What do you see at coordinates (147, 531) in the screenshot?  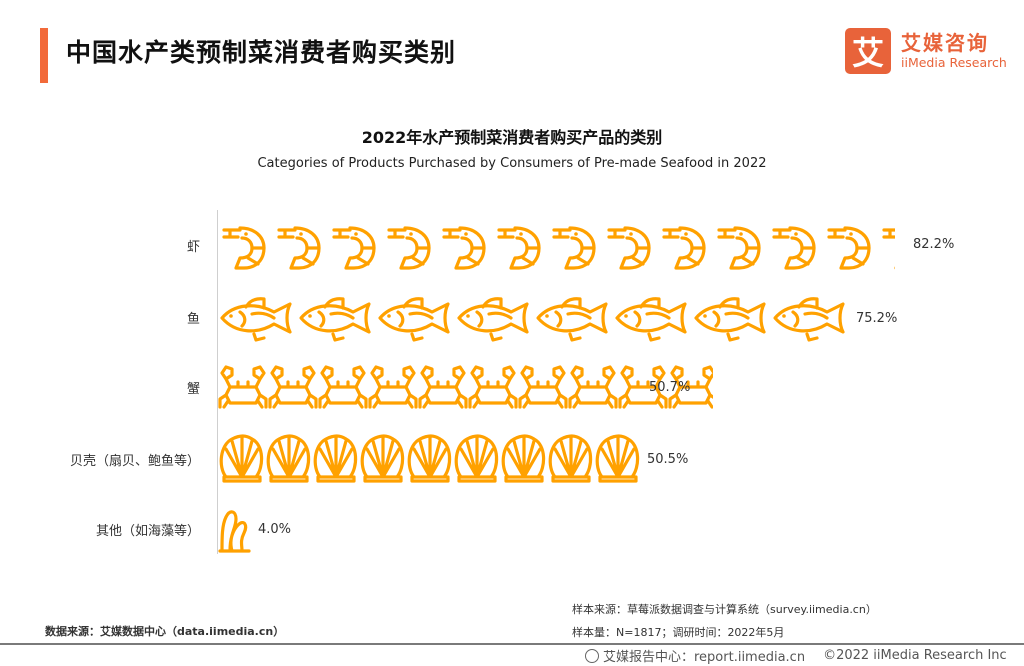 I see `row-label-other: 其他（如海藻等）` at bounding box center [147, 531].